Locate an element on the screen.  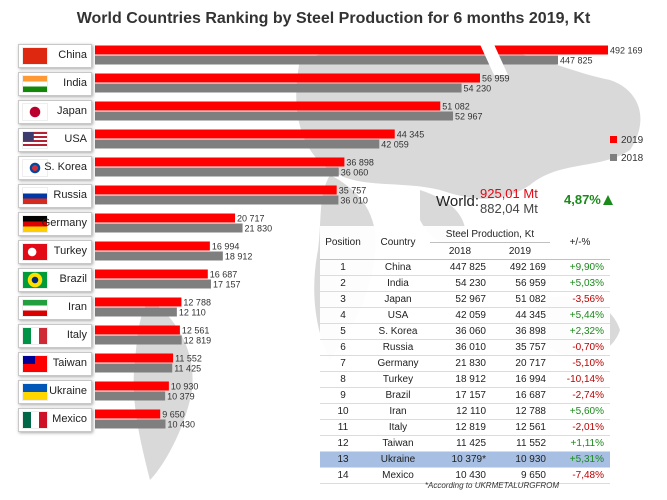
country-name: Italy is located at coordinates (76, 334).